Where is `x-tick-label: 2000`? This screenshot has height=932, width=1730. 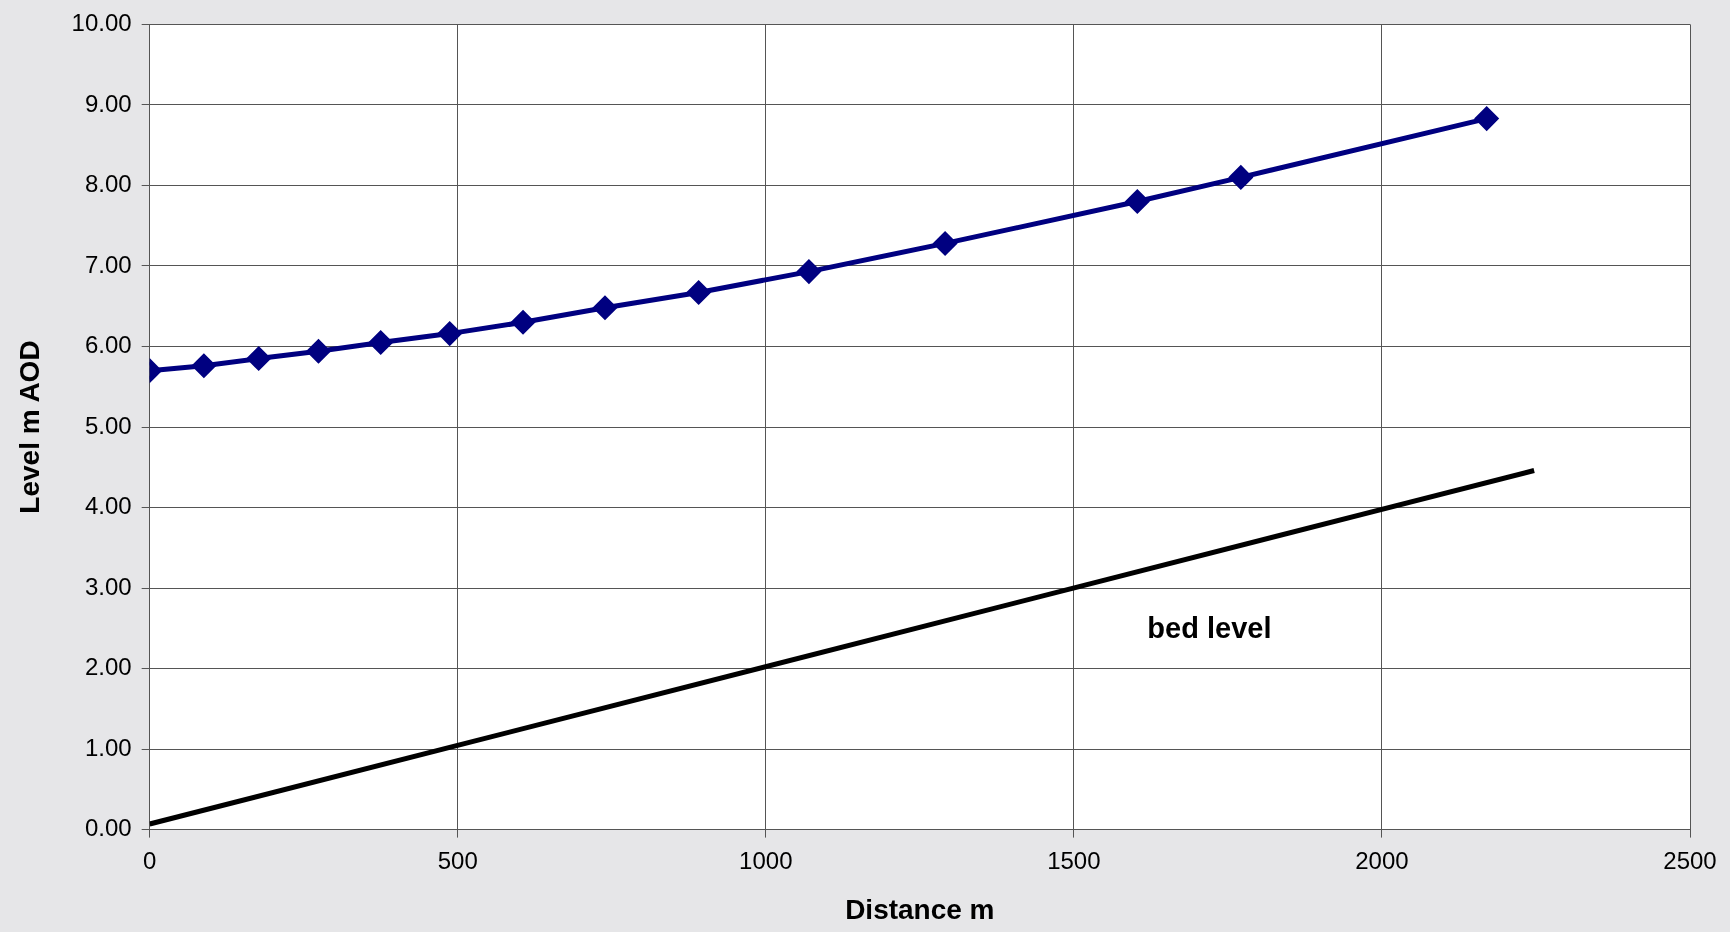
x-tick-label: 2000 is located at coordinates (1382, 860).